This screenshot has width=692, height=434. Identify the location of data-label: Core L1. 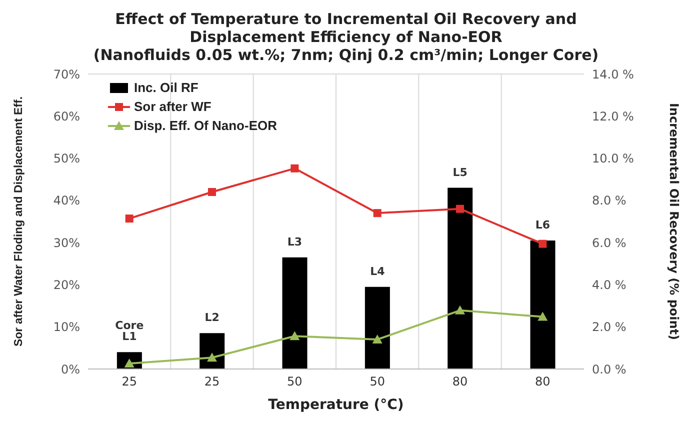
(129, 331).